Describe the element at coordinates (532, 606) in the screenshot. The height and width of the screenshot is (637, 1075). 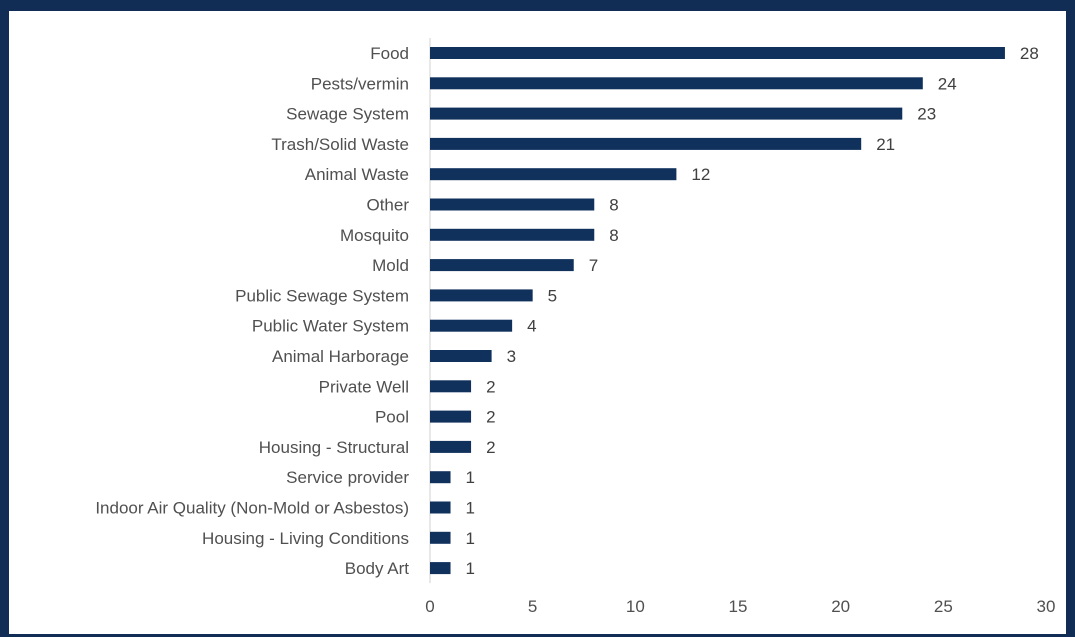
I see `x-tick-label: 5` at that location.